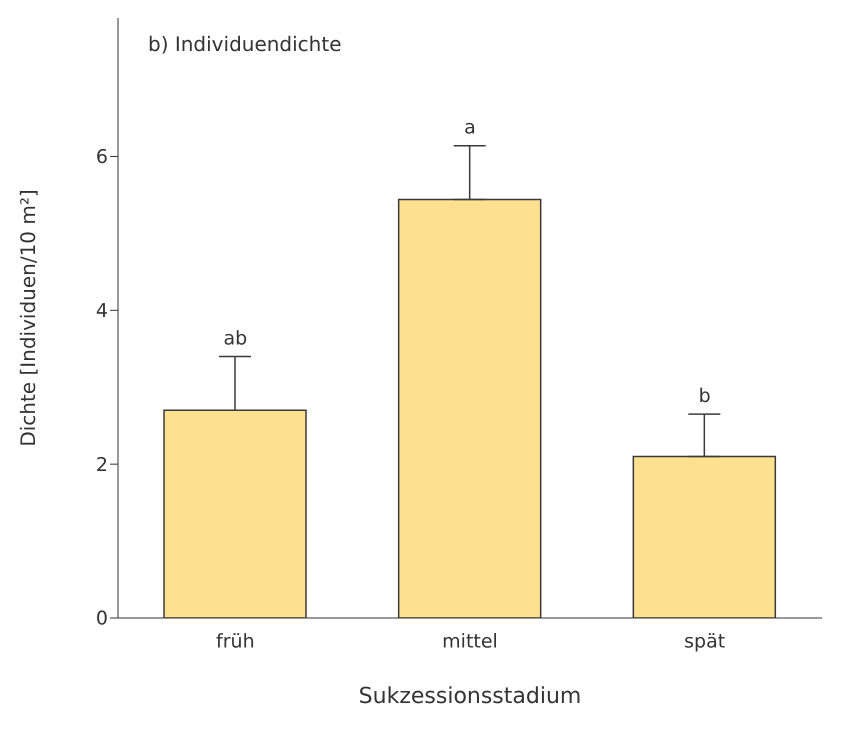  What do you see at coordinates (235, 338) in the screenshot?
I see `annotation: ab` at bounding box center [235, 338].